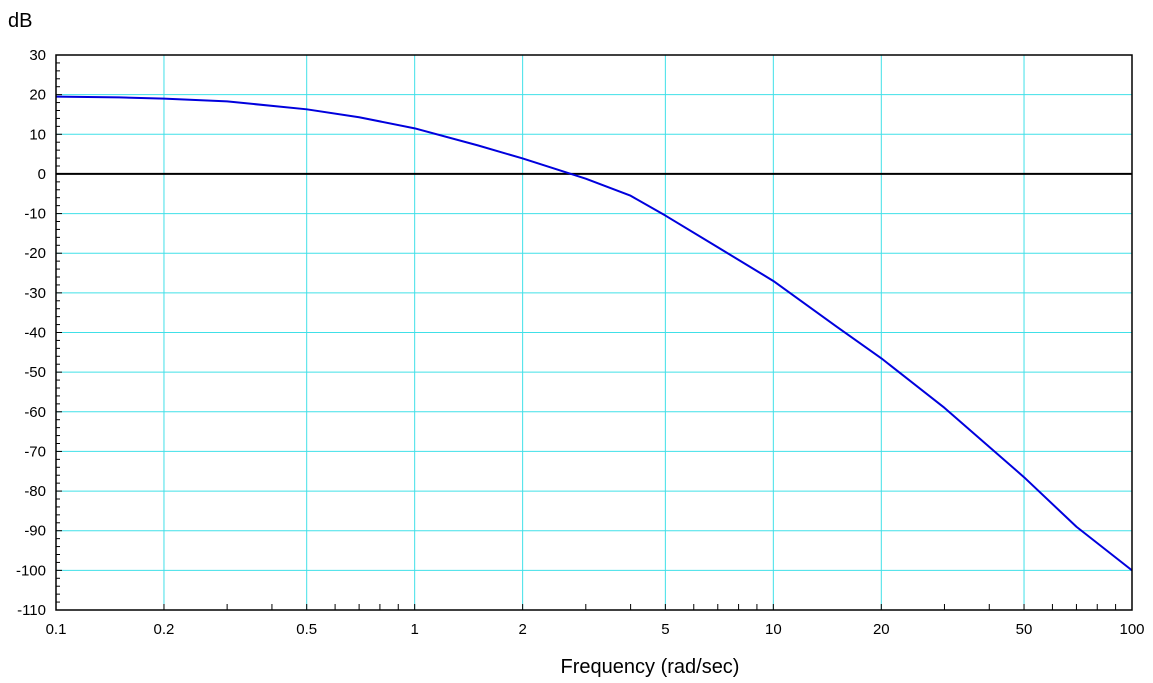 The width and height of the screenshot is (1153, 683). What do you see at coordinates (42, 174) in the screenshot?
I see `y-tick-label: 0` at bounding box center [42, 174].